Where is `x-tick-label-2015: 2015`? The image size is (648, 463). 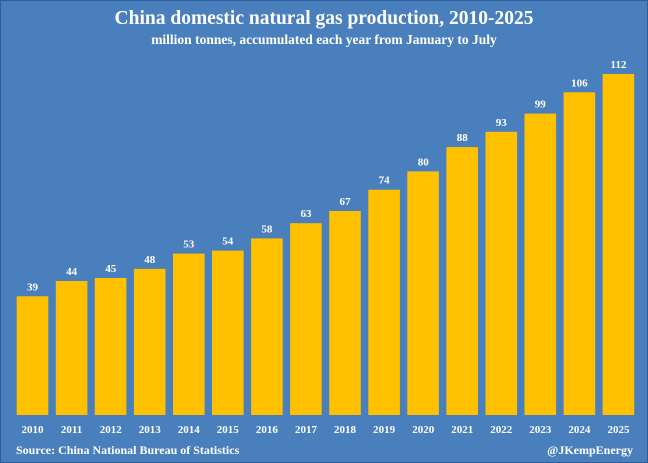
x-tick-label-2015: 2015 is located at coordinates (228, 430).